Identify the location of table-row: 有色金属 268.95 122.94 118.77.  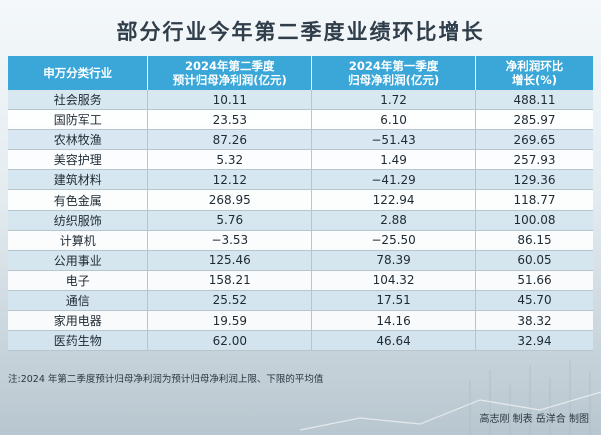
(300, 200).